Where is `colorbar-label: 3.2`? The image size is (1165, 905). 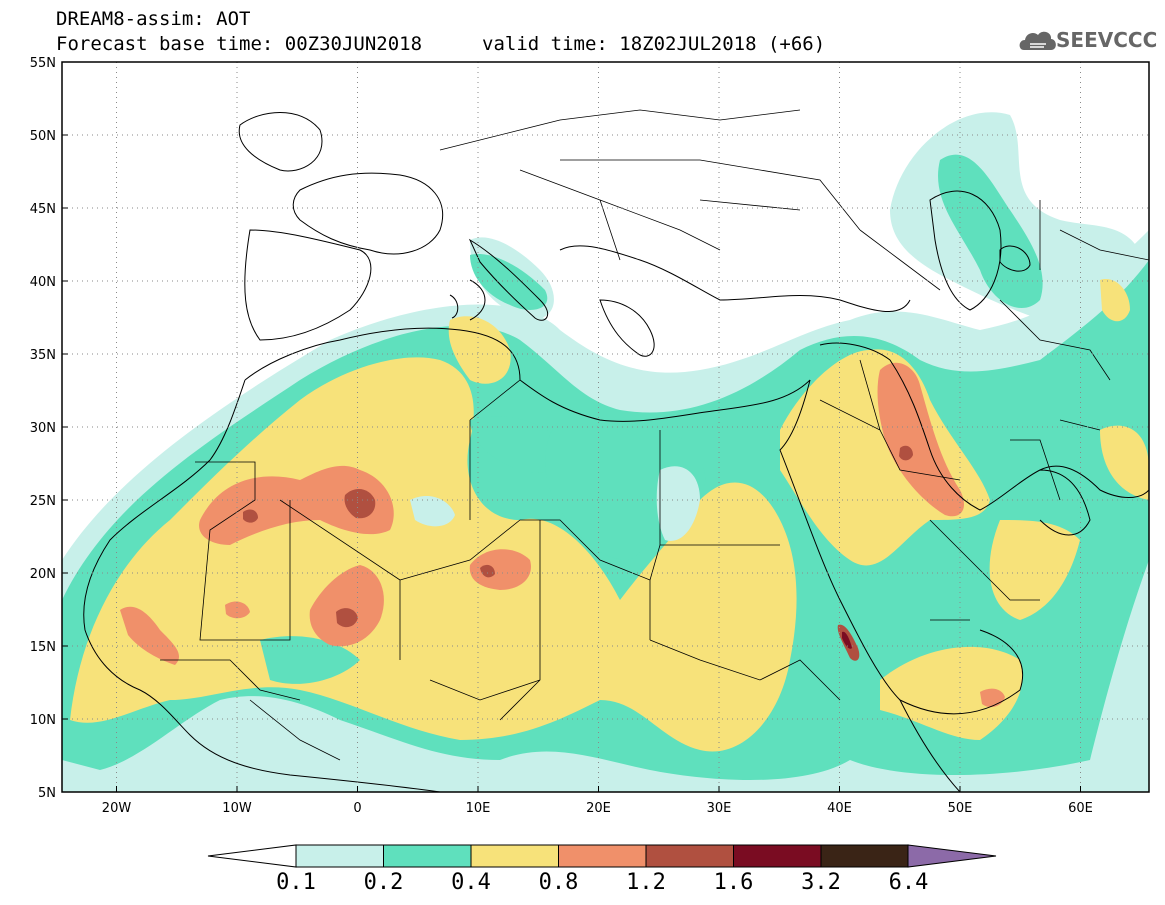
colorbar-label: 3.2 is located at coordinates (821, 882).